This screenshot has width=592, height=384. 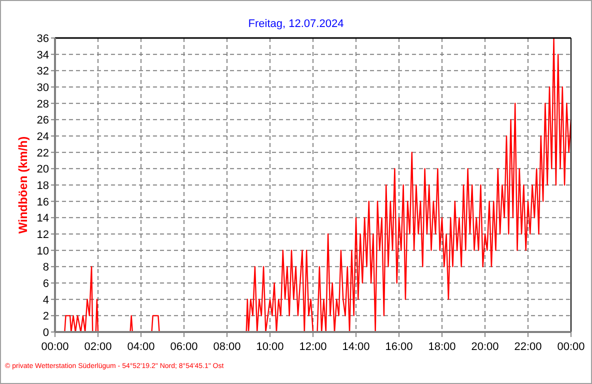 I want to click on y-tick-label: 28, so click(x=42, y=104).